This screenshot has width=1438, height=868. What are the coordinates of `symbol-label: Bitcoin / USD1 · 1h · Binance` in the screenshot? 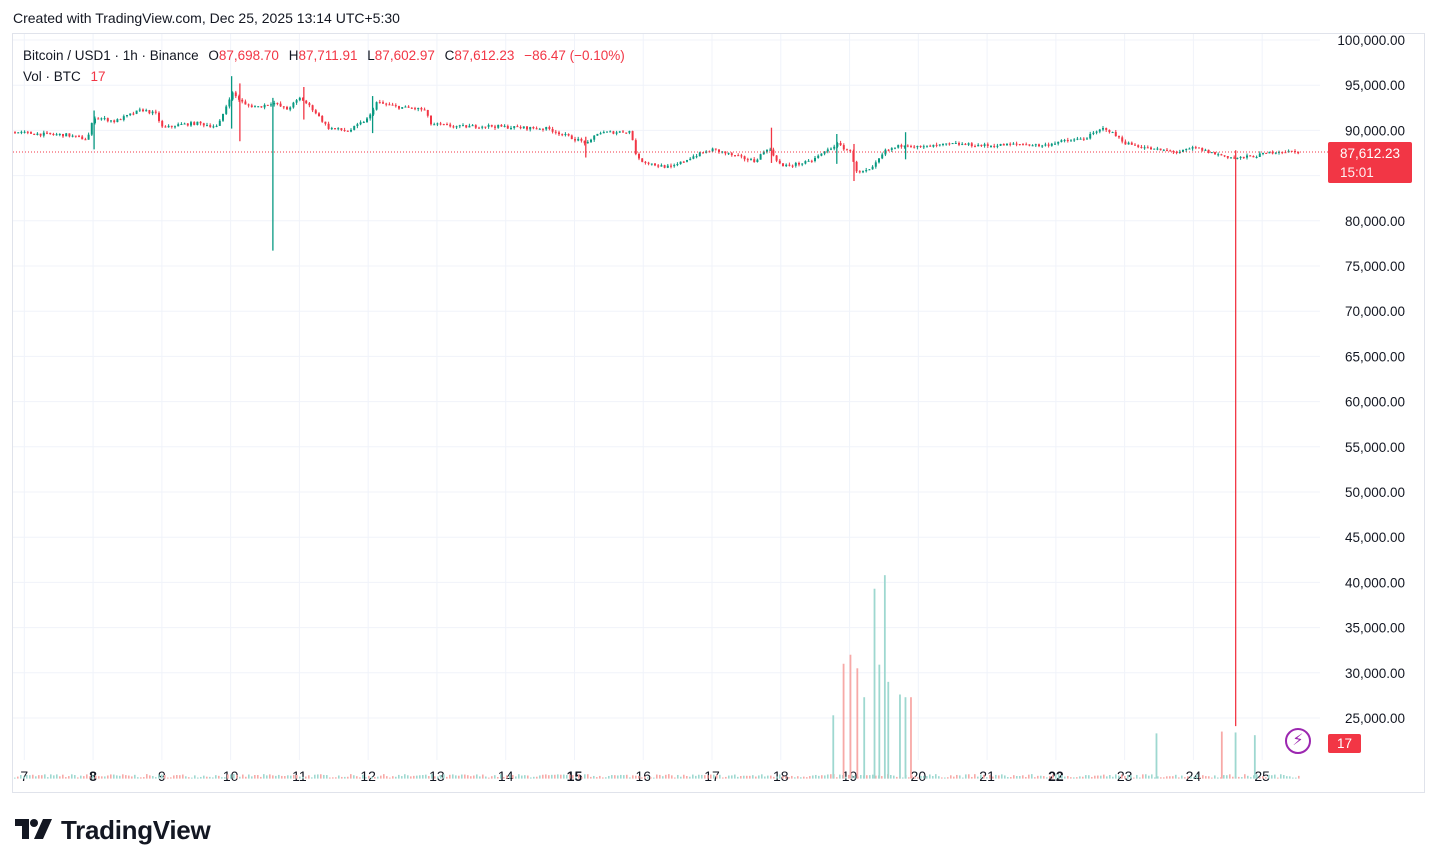 It's located at (111, 55).